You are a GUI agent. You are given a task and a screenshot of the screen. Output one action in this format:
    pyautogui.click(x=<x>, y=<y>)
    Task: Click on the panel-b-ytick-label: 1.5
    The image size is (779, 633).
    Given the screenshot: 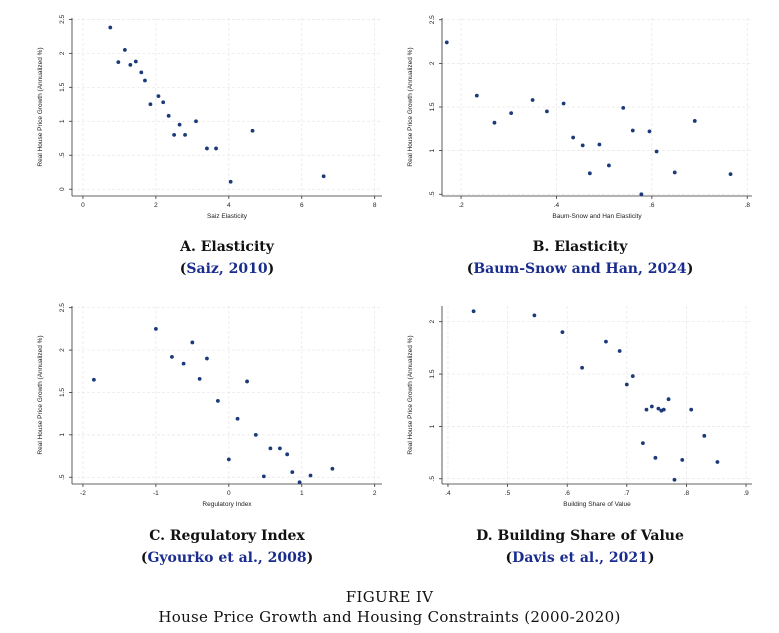 What is the action you would take?
    pyautogui.click(x=432, y=106)
    